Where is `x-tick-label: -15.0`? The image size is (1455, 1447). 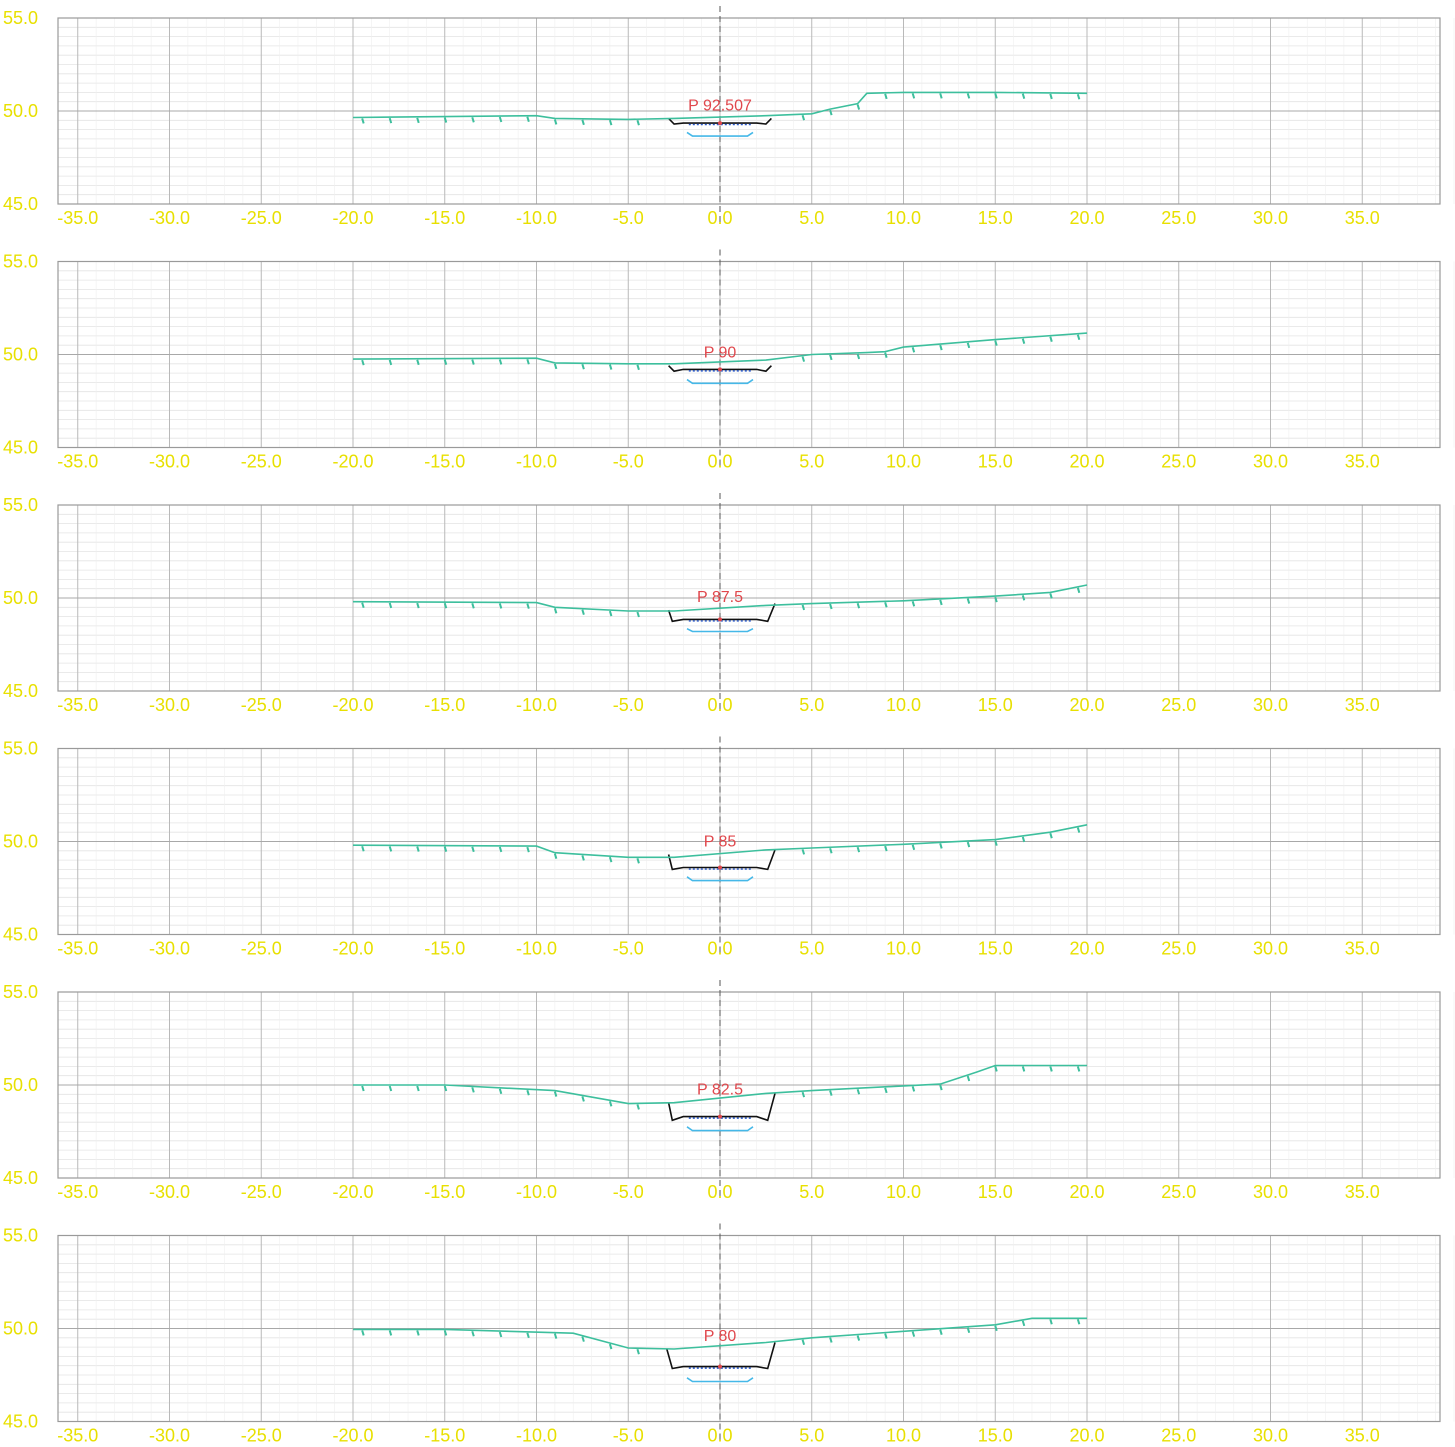
x-tick-label: -15.0 is located at coordinates (444, 705).